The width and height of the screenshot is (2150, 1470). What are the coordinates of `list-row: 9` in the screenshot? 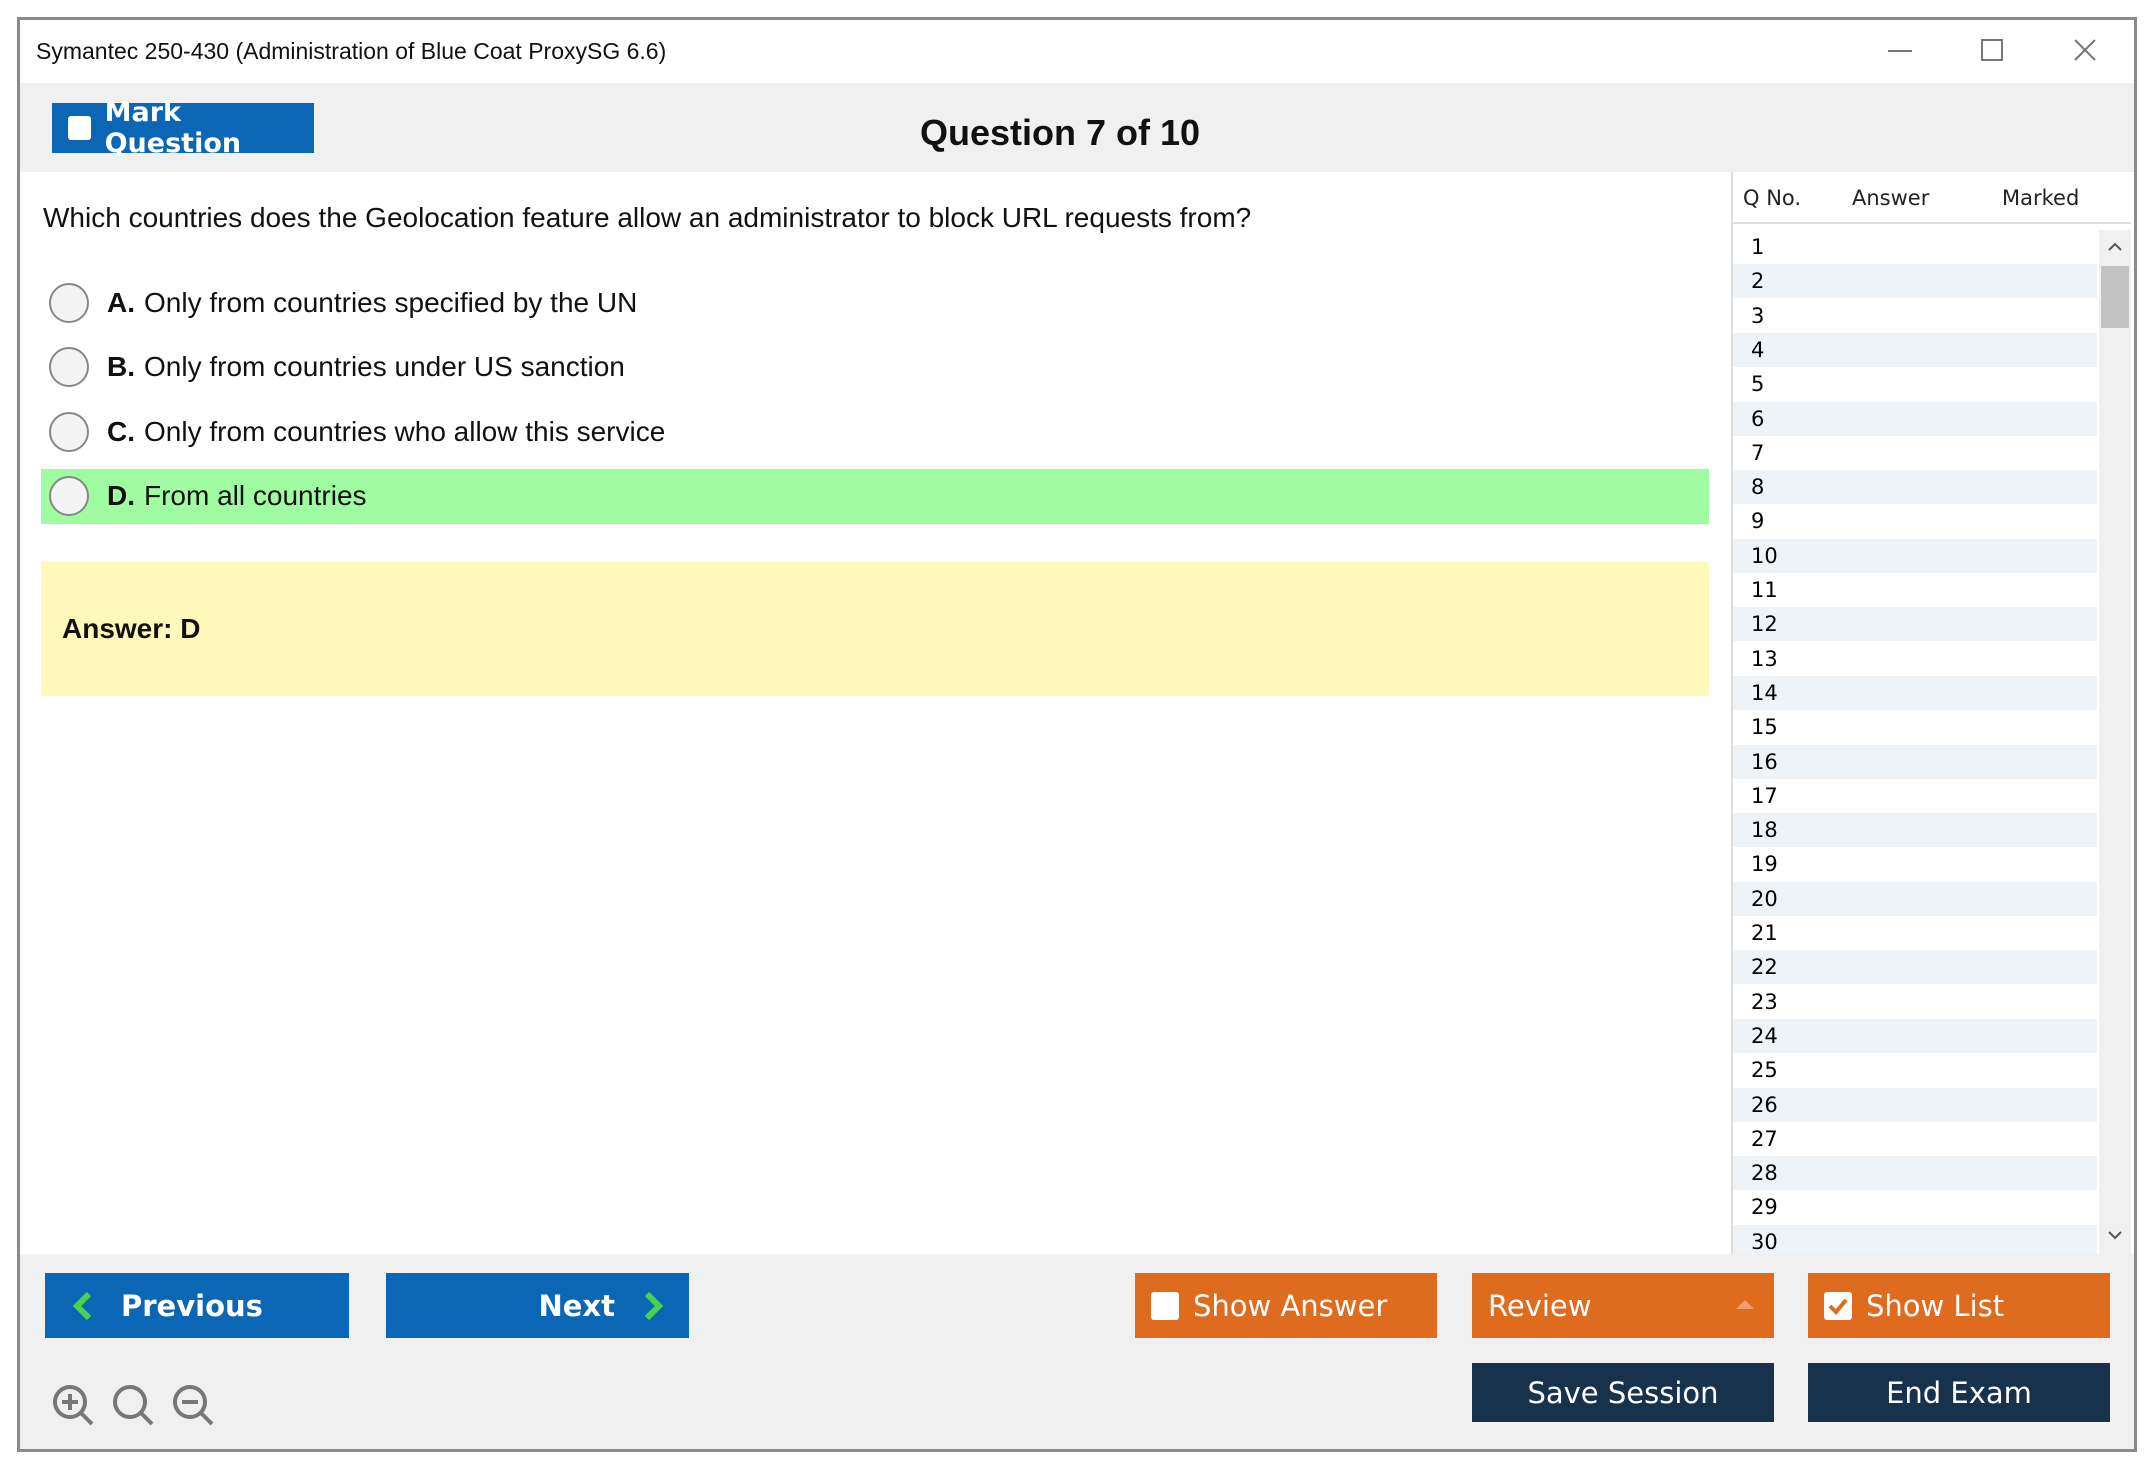 It's located at (1915, 521).